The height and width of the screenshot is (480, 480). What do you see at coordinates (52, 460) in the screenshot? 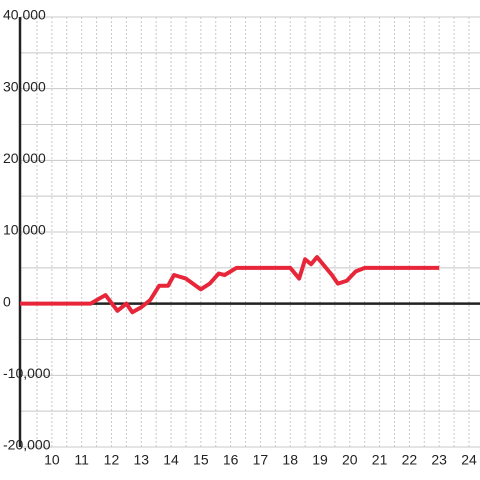
I see `x-tick-label: 10` at bounding box center [52, 460].